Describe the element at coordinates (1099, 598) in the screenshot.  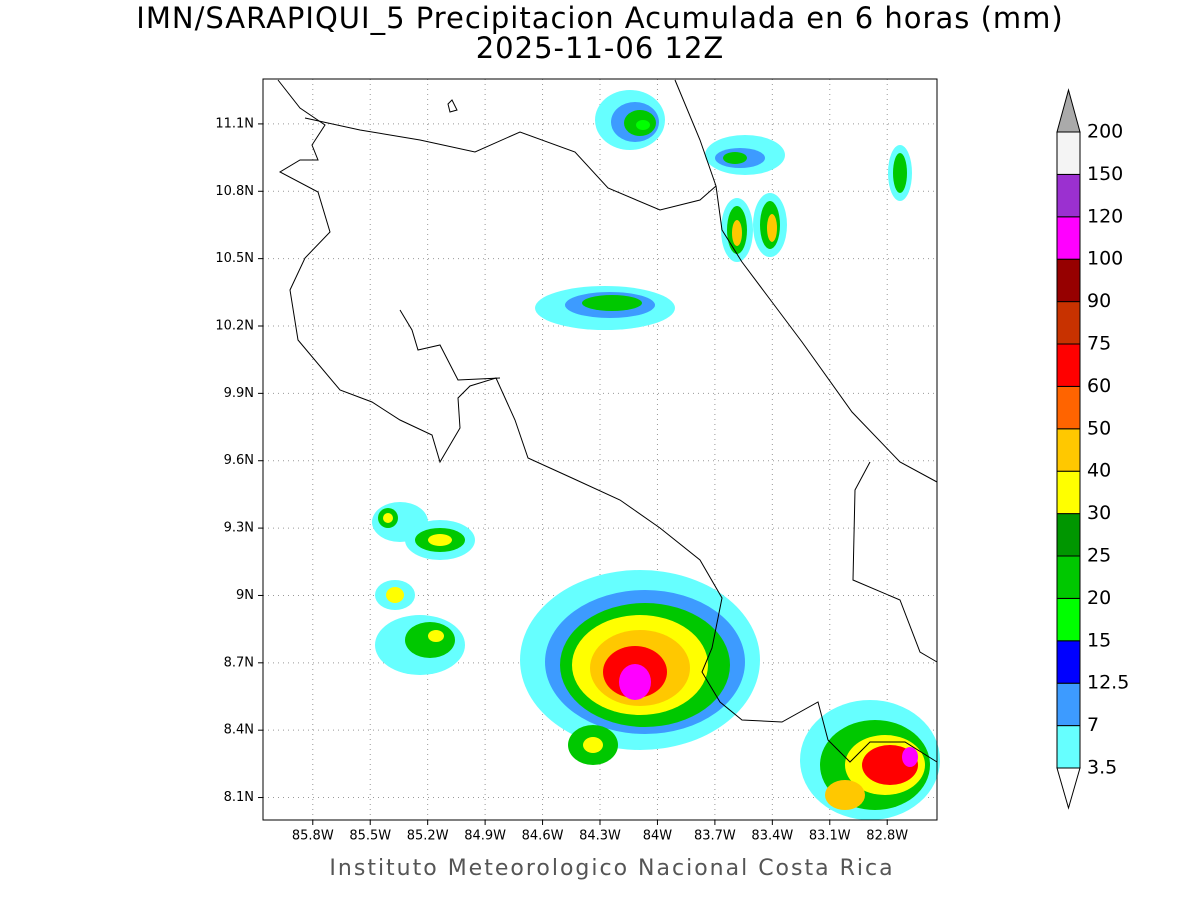
I see `colorbar-label: 20` at that location.